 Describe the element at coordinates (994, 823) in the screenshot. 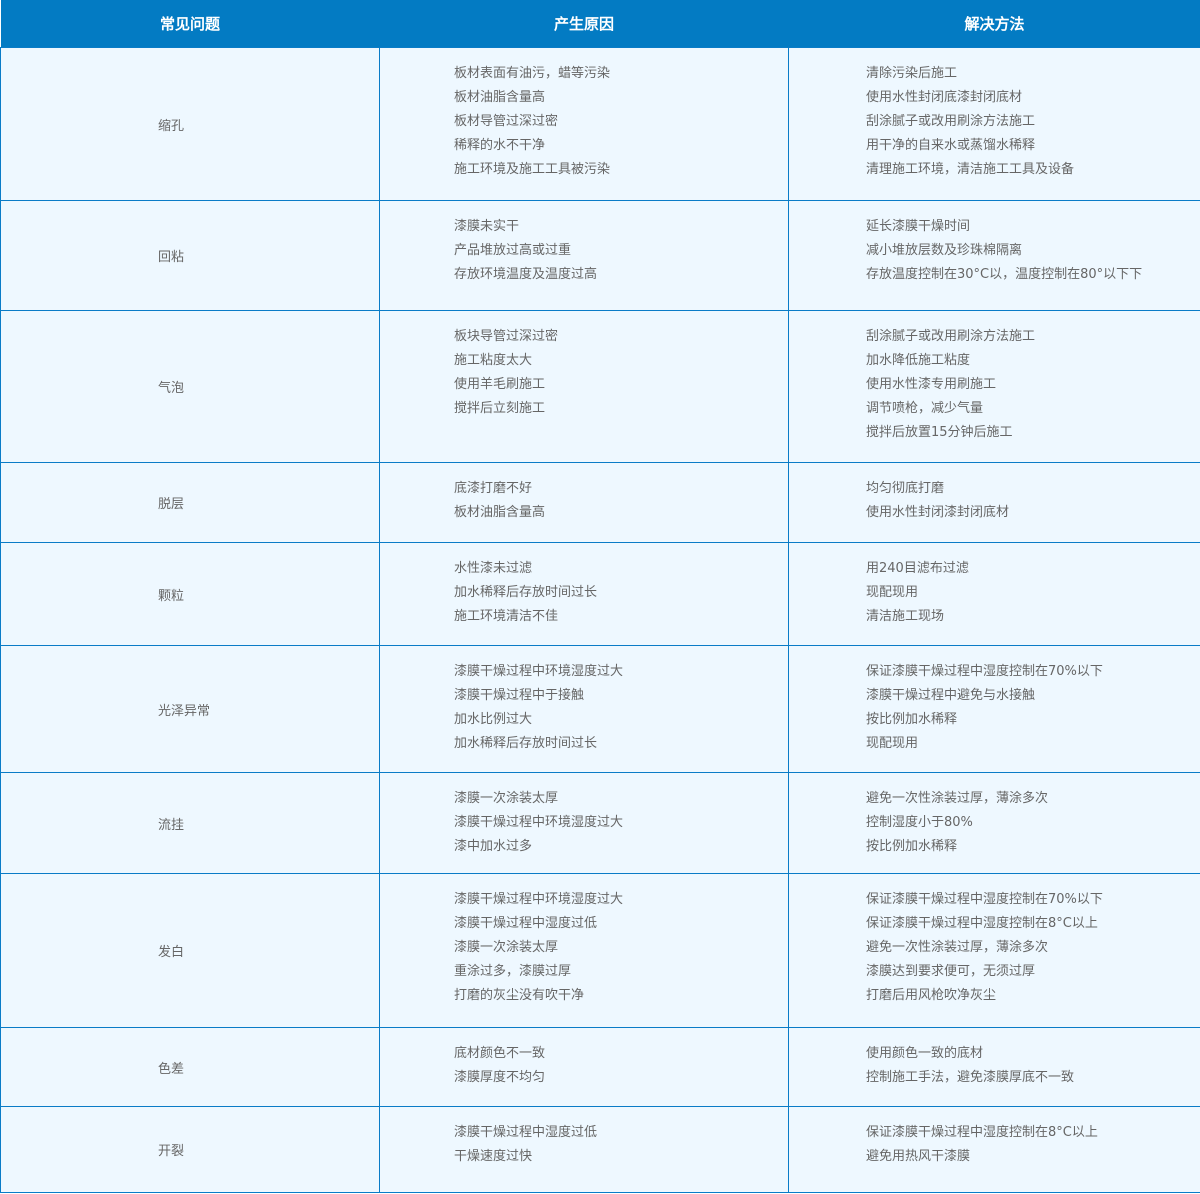

I see `solution-cell: 避免一次性涂装过厚，薄涂多次 控制湿度小于80% 按比例加水稀释` at that location.